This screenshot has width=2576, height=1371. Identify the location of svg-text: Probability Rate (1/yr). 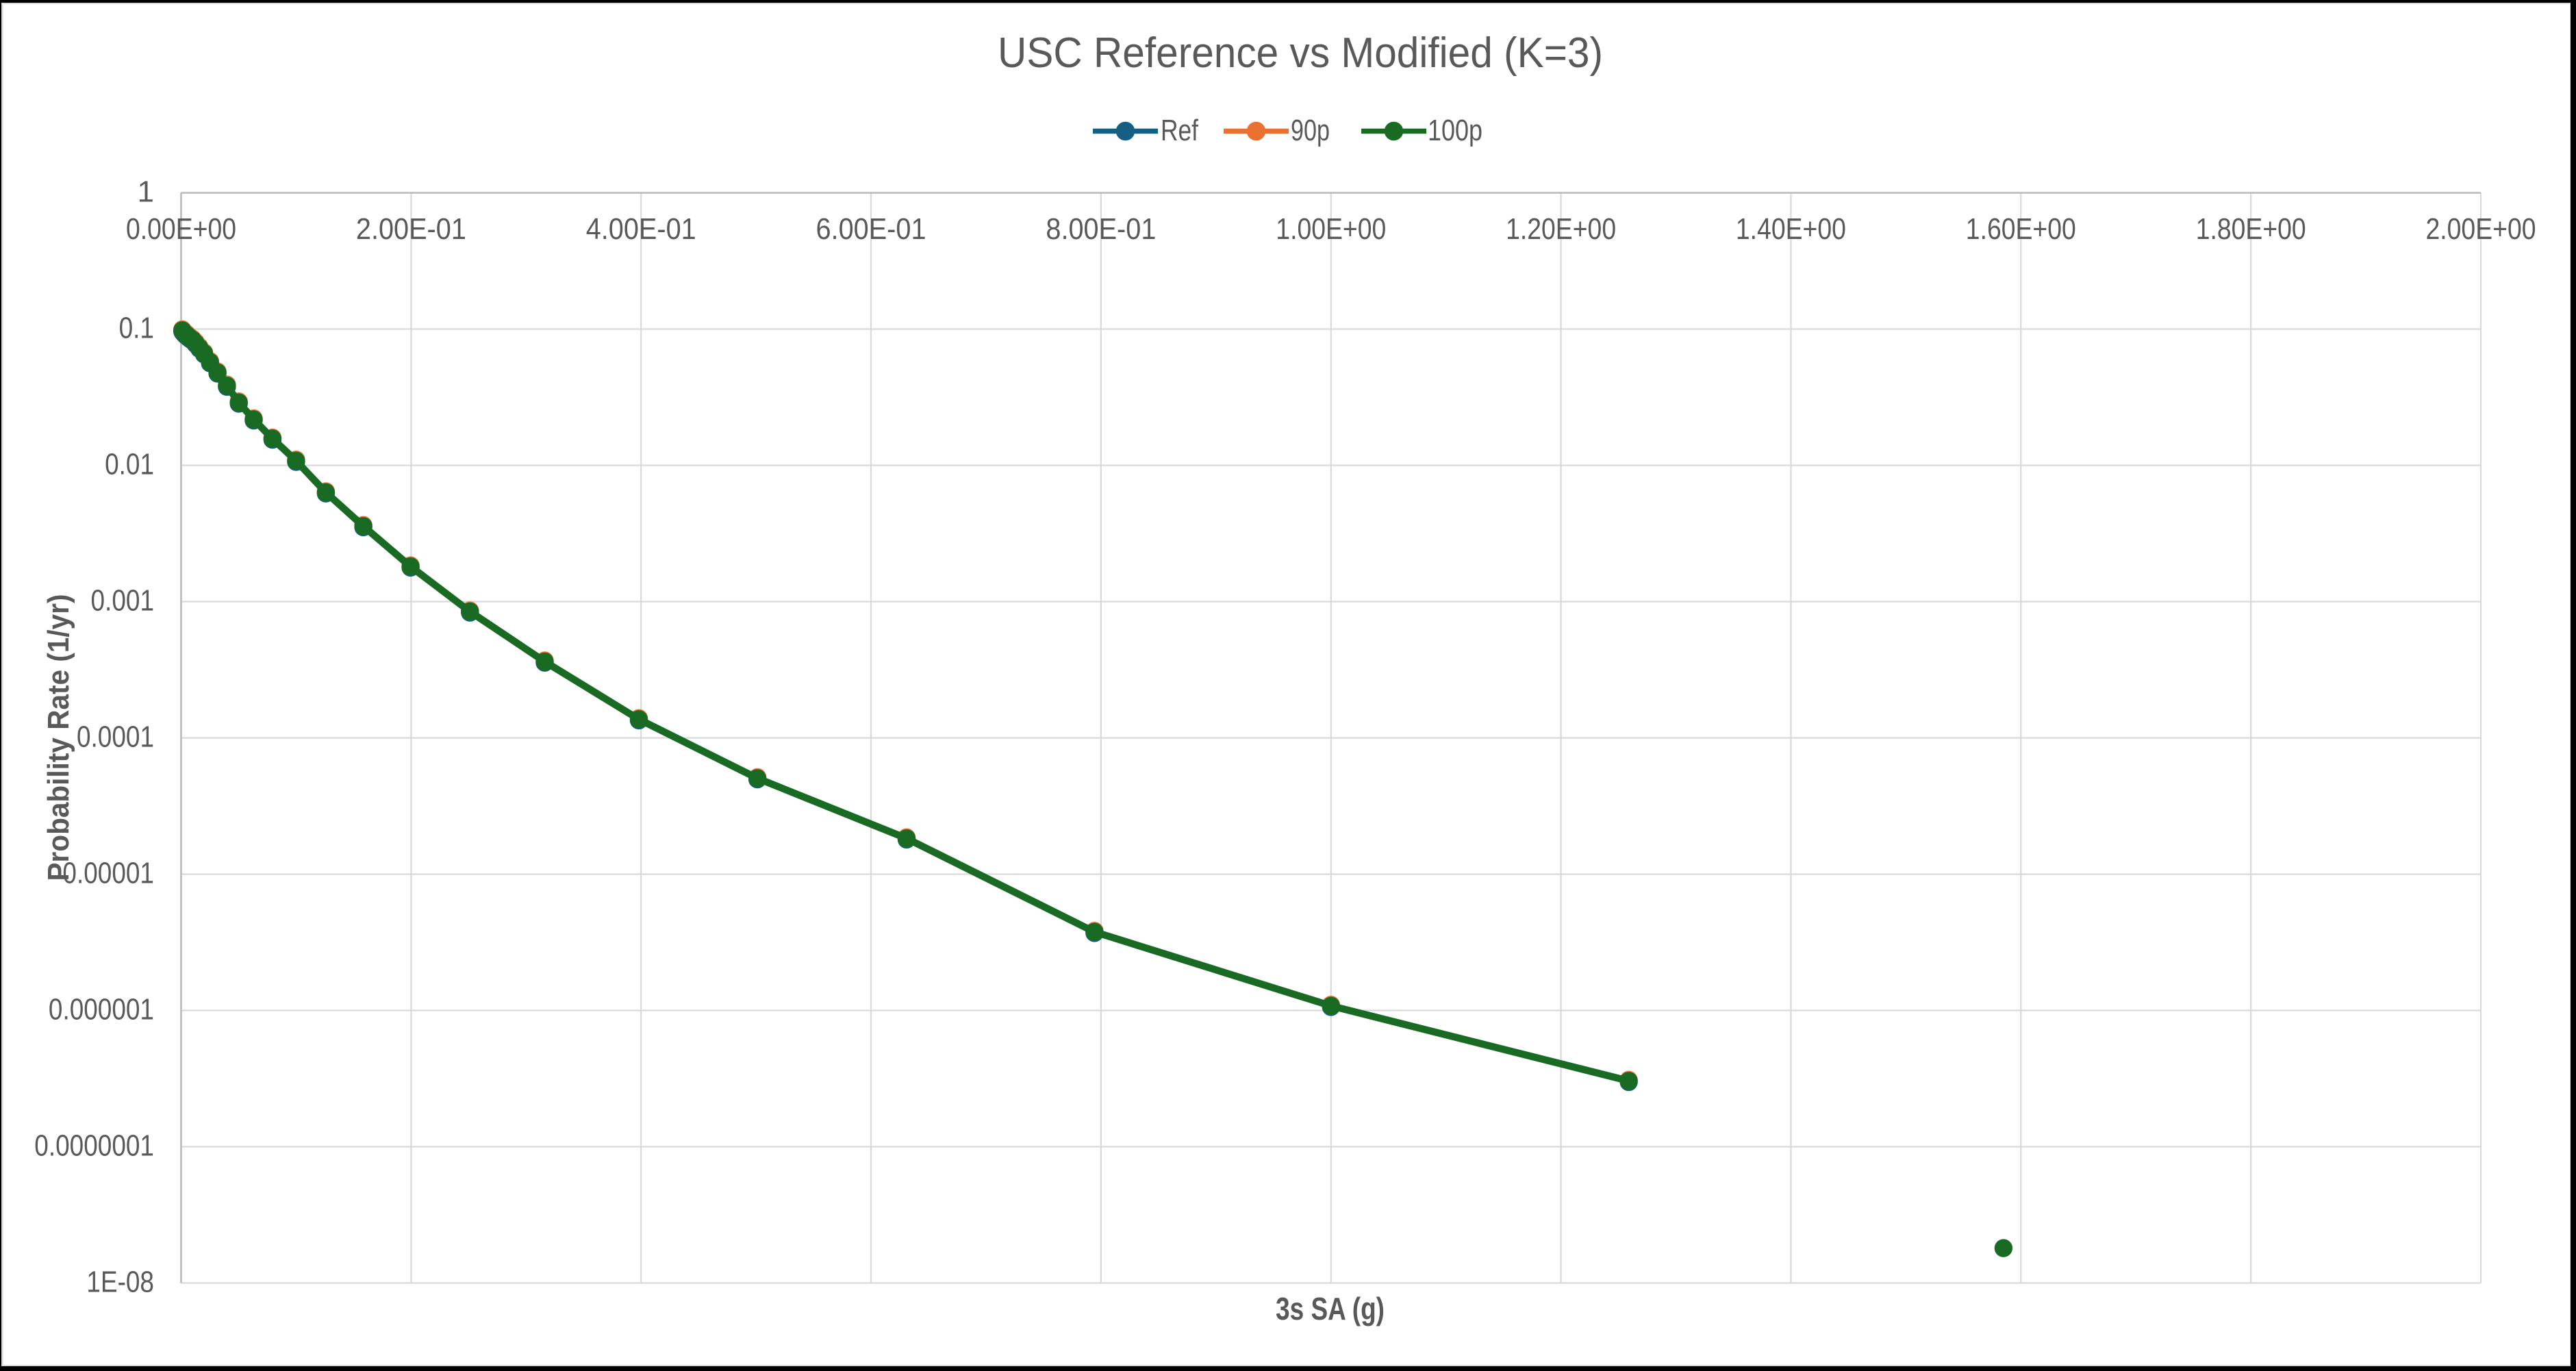
(58, 737).